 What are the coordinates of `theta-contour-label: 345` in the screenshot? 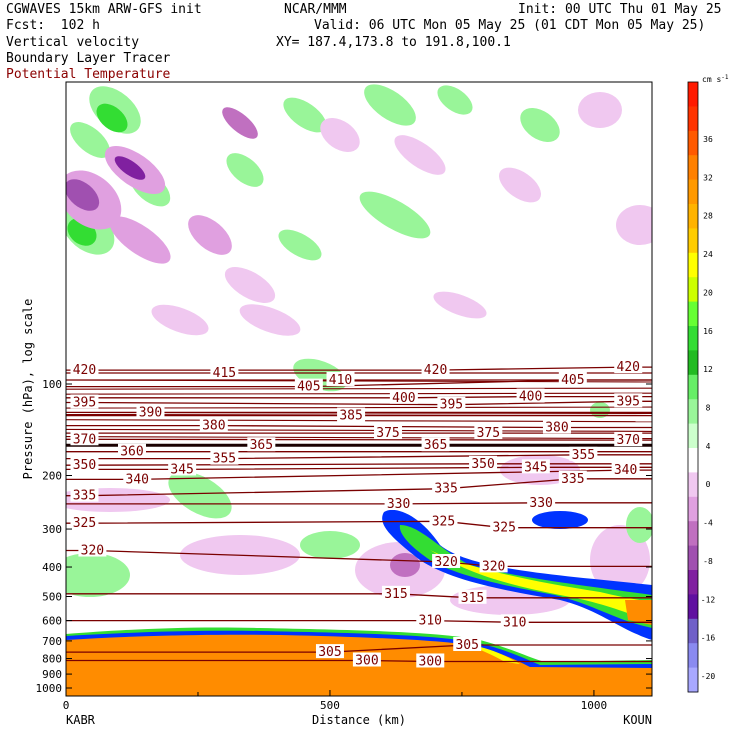 It's located at (535, 467).